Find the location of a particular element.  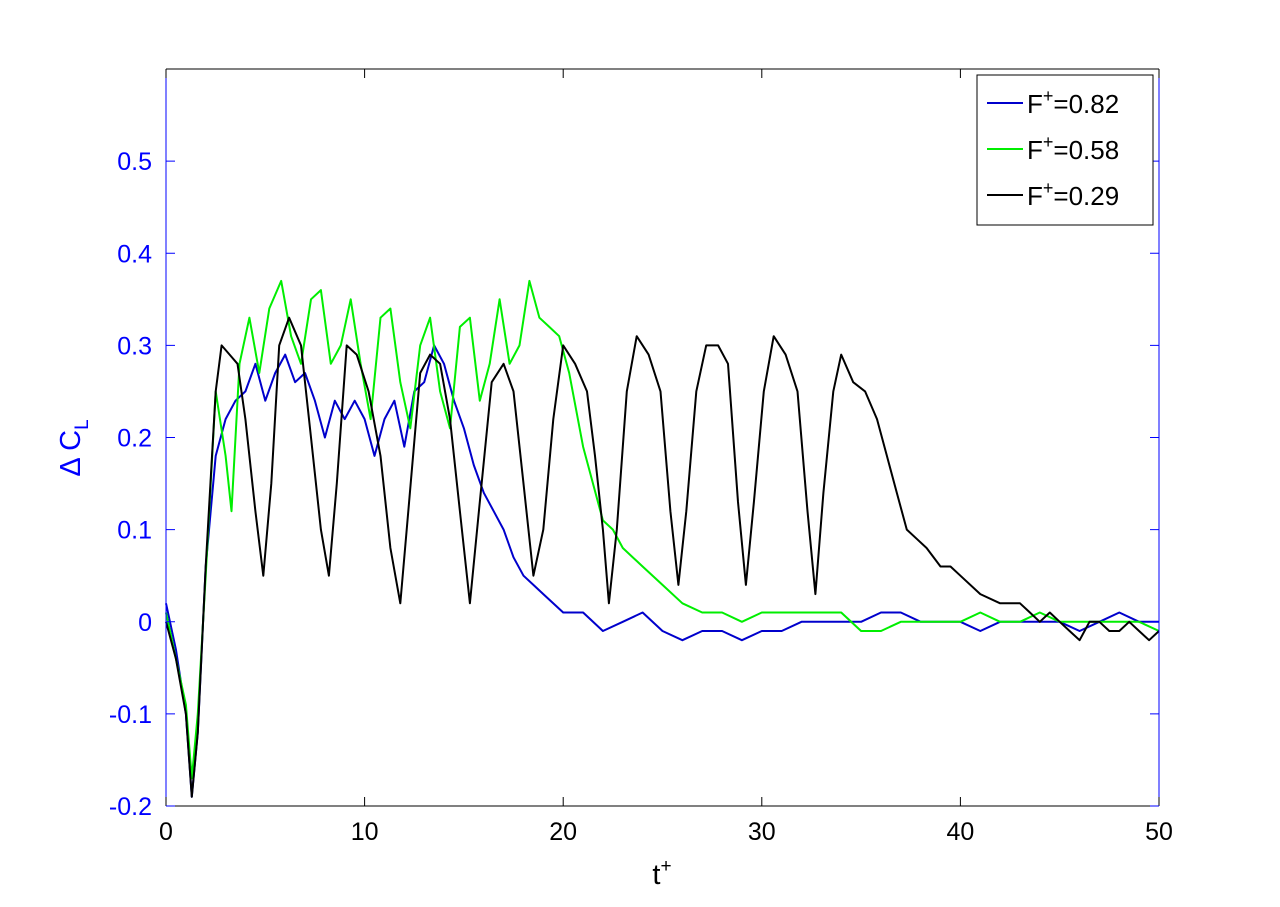

x-axis-label: t+ is located at coordinates (661, 873).